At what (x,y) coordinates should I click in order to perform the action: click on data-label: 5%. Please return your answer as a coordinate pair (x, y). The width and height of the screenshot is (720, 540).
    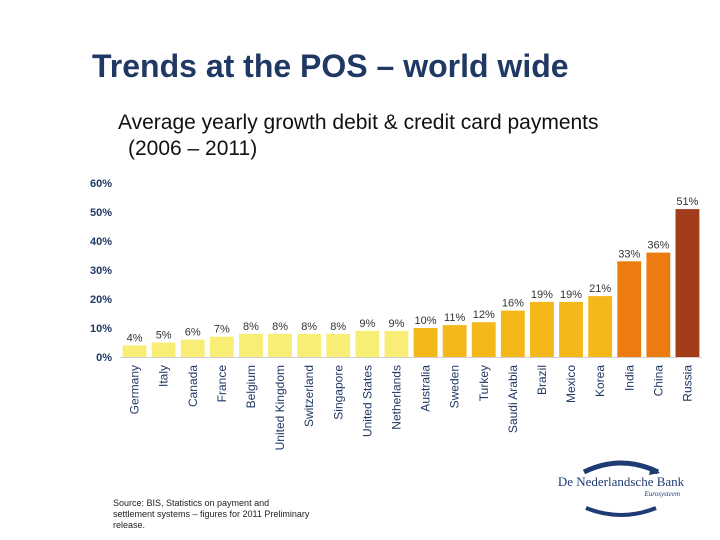
    Looking at the image, I should click on (164, 336).